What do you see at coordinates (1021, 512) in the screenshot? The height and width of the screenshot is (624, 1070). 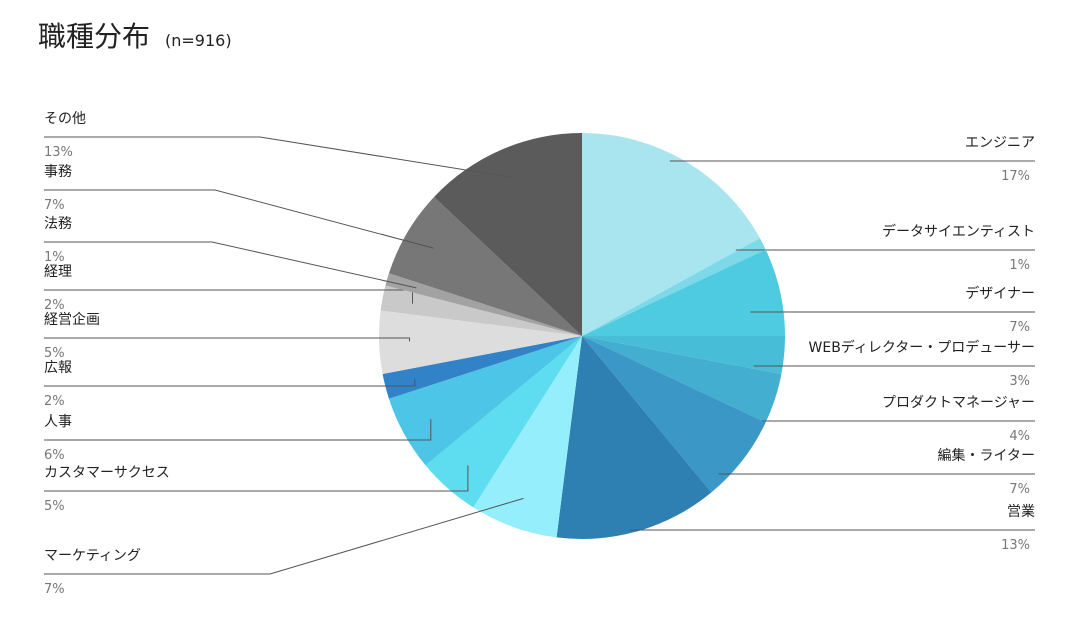 I see `slice-label: 営業` at bounding box center [1021, 512].